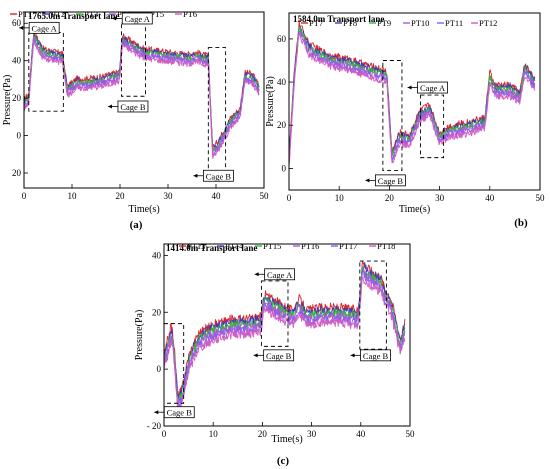 The height and width of the screenshot is (469, 550). Describe the element at coordinates (310, 246) in the screenshot. I see `legend-label: PT16` at that location.